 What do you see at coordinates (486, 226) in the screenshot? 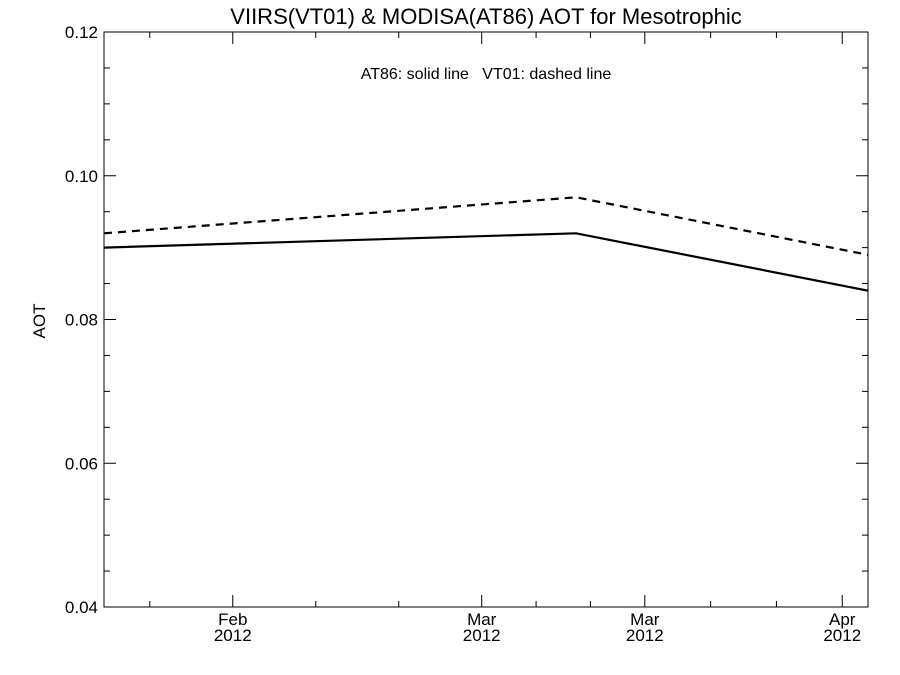
I see `vt01-dashed-line` at bounding box center [486, 226].